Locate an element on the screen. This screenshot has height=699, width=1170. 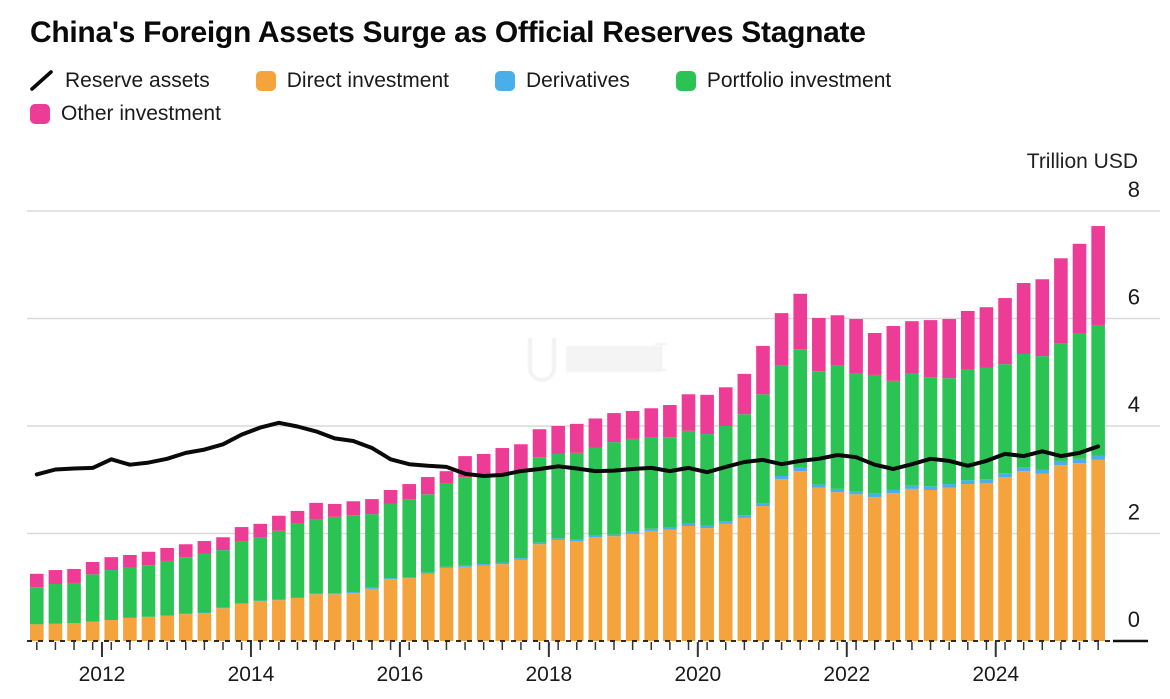
y-tick-label-6: 6 is located at coordinates (1134, 297).